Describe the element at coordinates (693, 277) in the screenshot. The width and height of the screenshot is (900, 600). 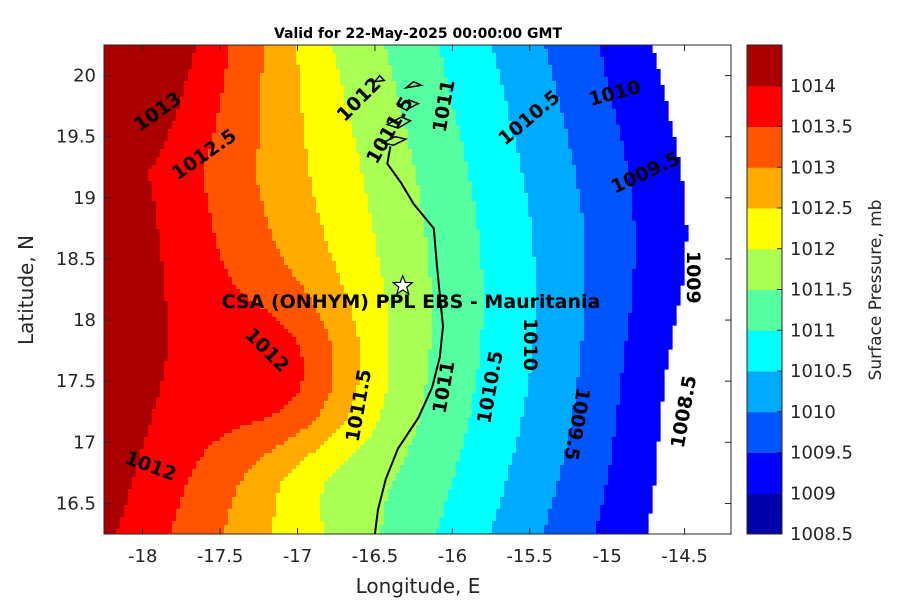
I see `contour-label: 1009` at that location.